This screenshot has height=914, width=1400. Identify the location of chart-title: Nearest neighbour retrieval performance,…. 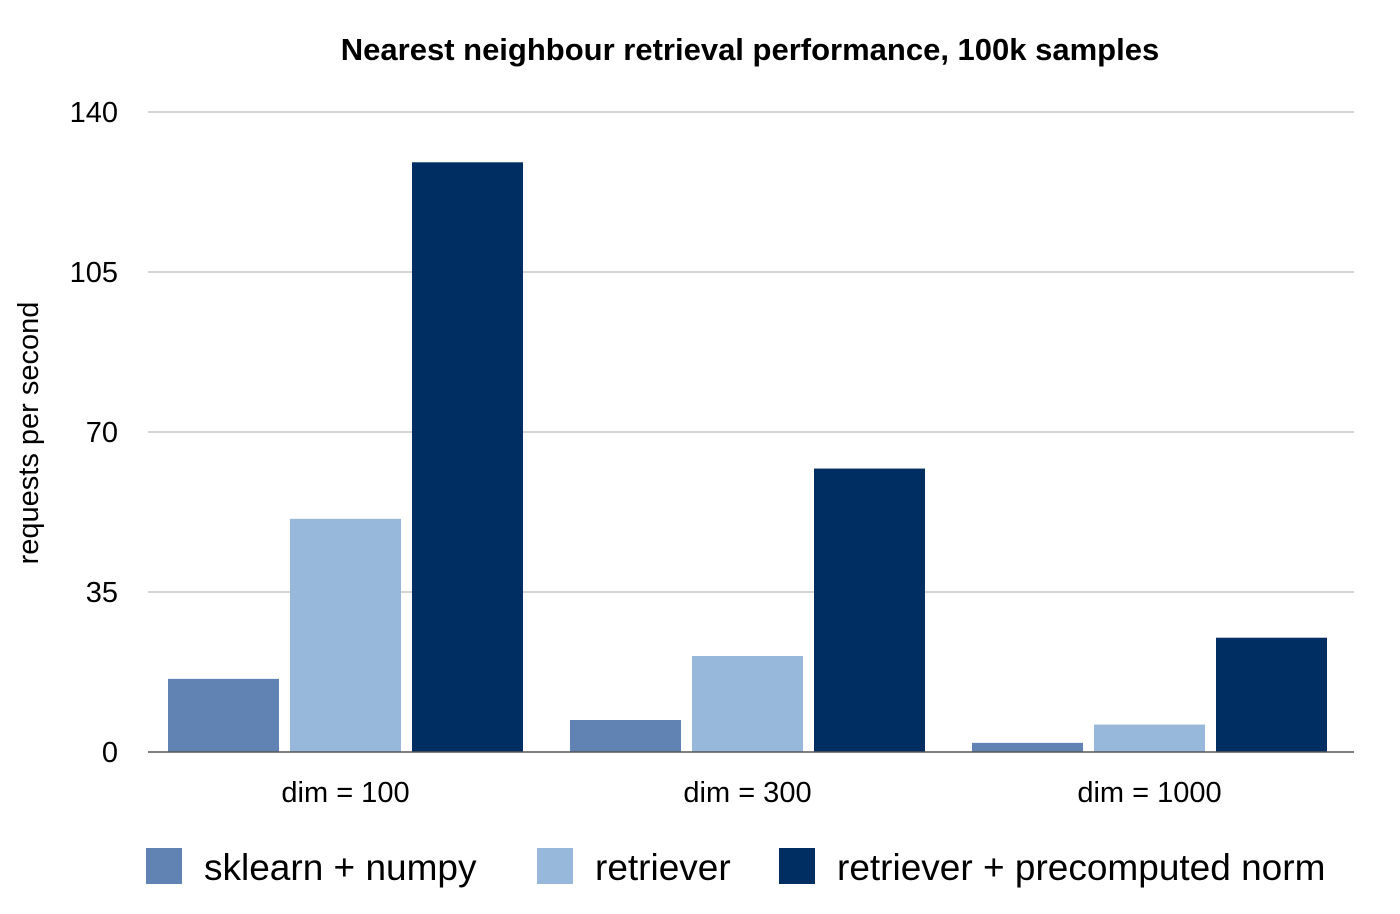
(750, 49).